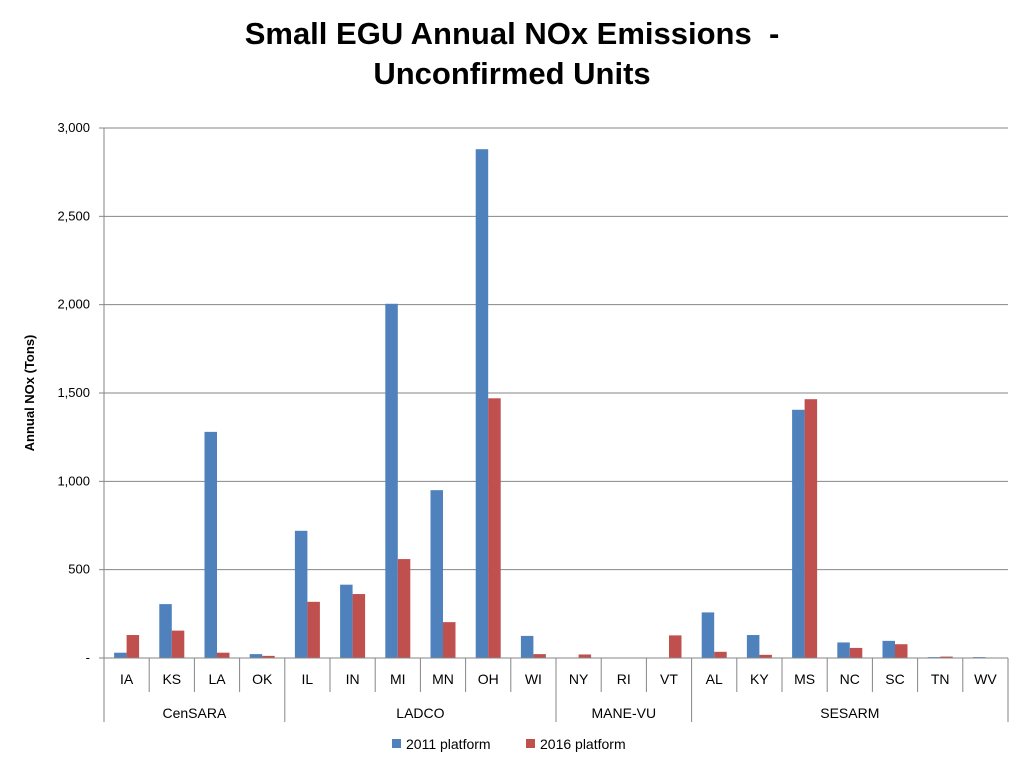 This screenshot has height=768, width=1024. Describe the element at coordinates (301, 594) in the screenshot. I see `bar-il-2011` at that location.